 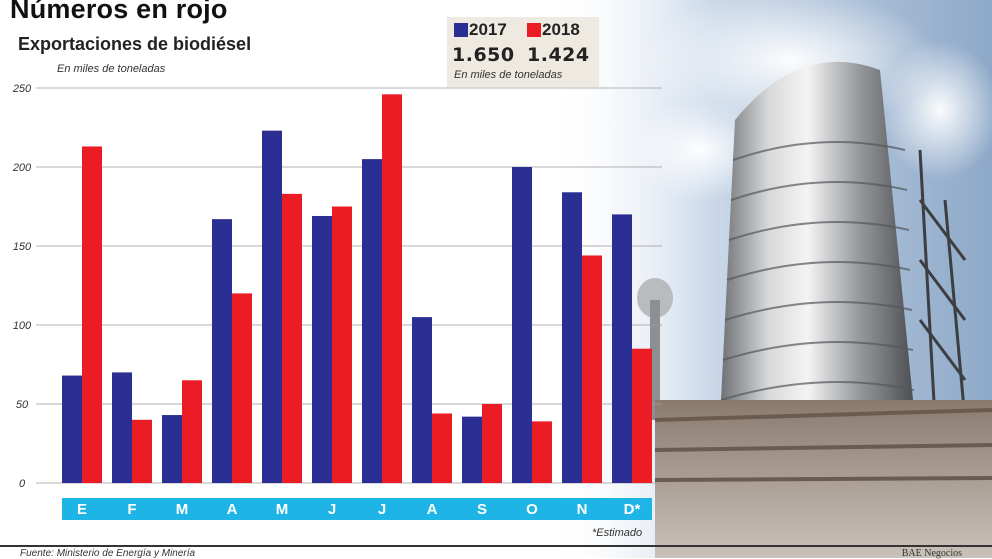 I want to click on y-tick-label: 0, so click(x=22, y=484).